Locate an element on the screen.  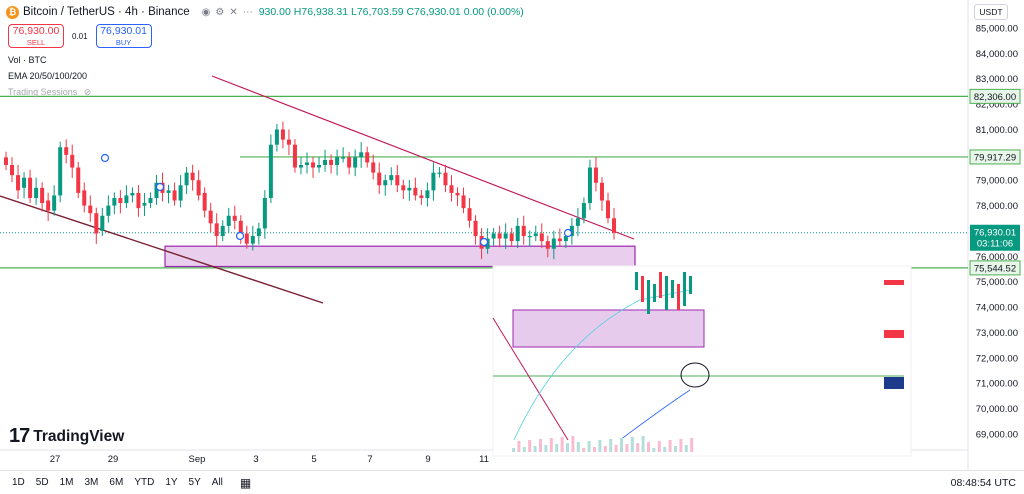
timeframe-1m: 1M is located at coordinates (66, 482).